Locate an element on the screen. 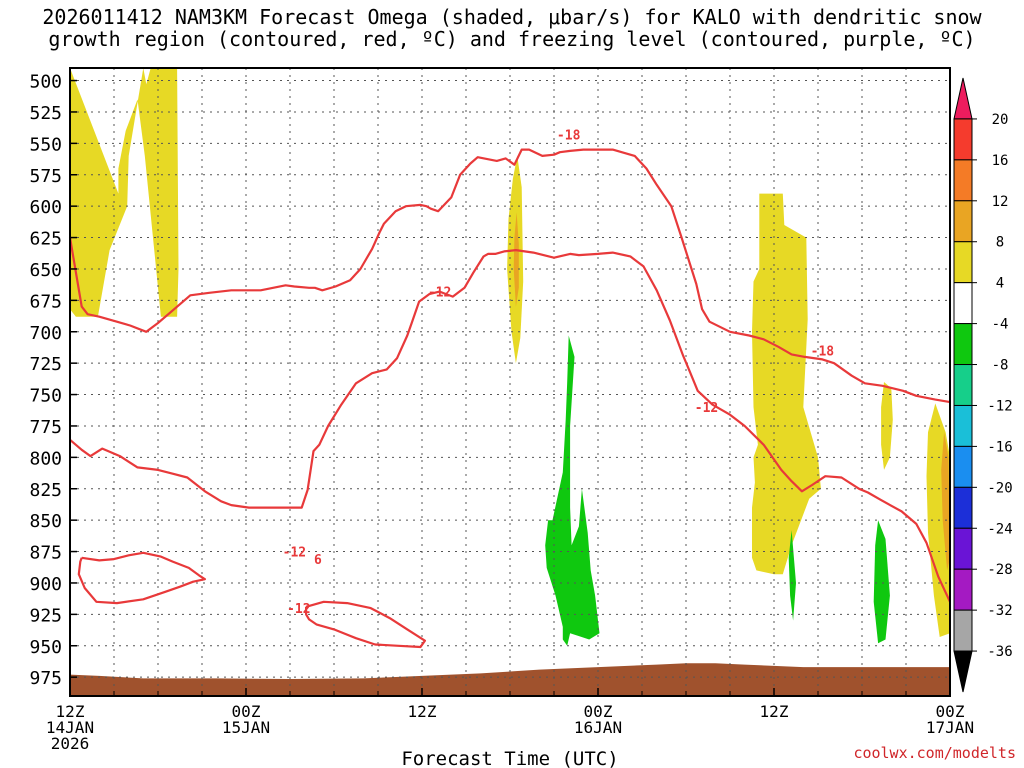  y-tick-label-700: 700 is located at coordinates (45, 333).